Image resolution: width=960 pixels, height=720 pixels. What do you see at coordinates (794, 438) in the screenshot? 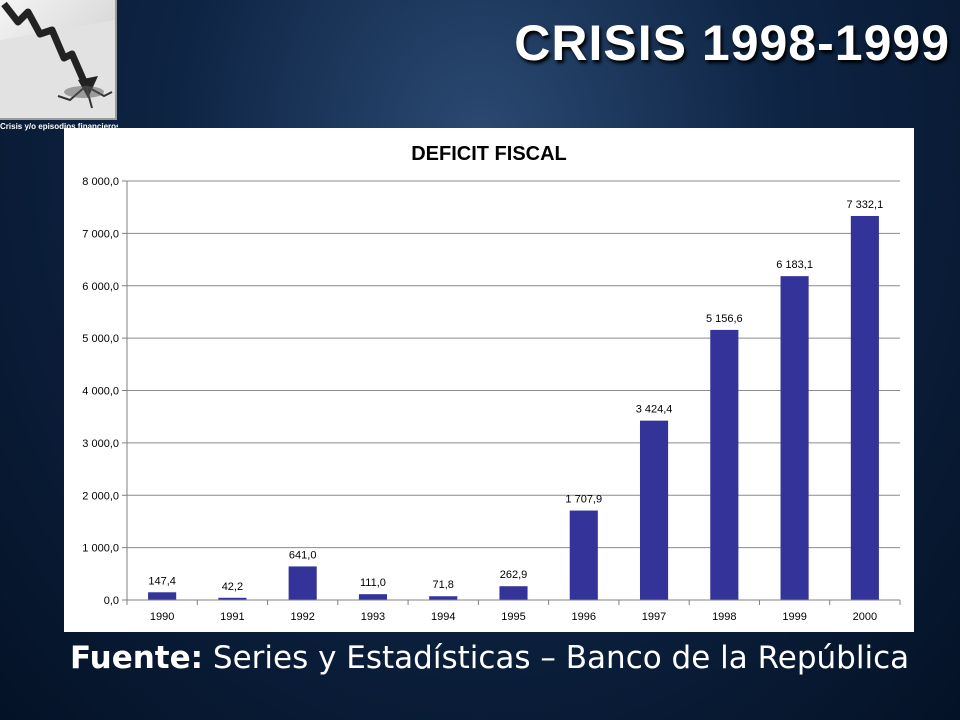
I see `bar-1999` at bounding box center [794, 438].